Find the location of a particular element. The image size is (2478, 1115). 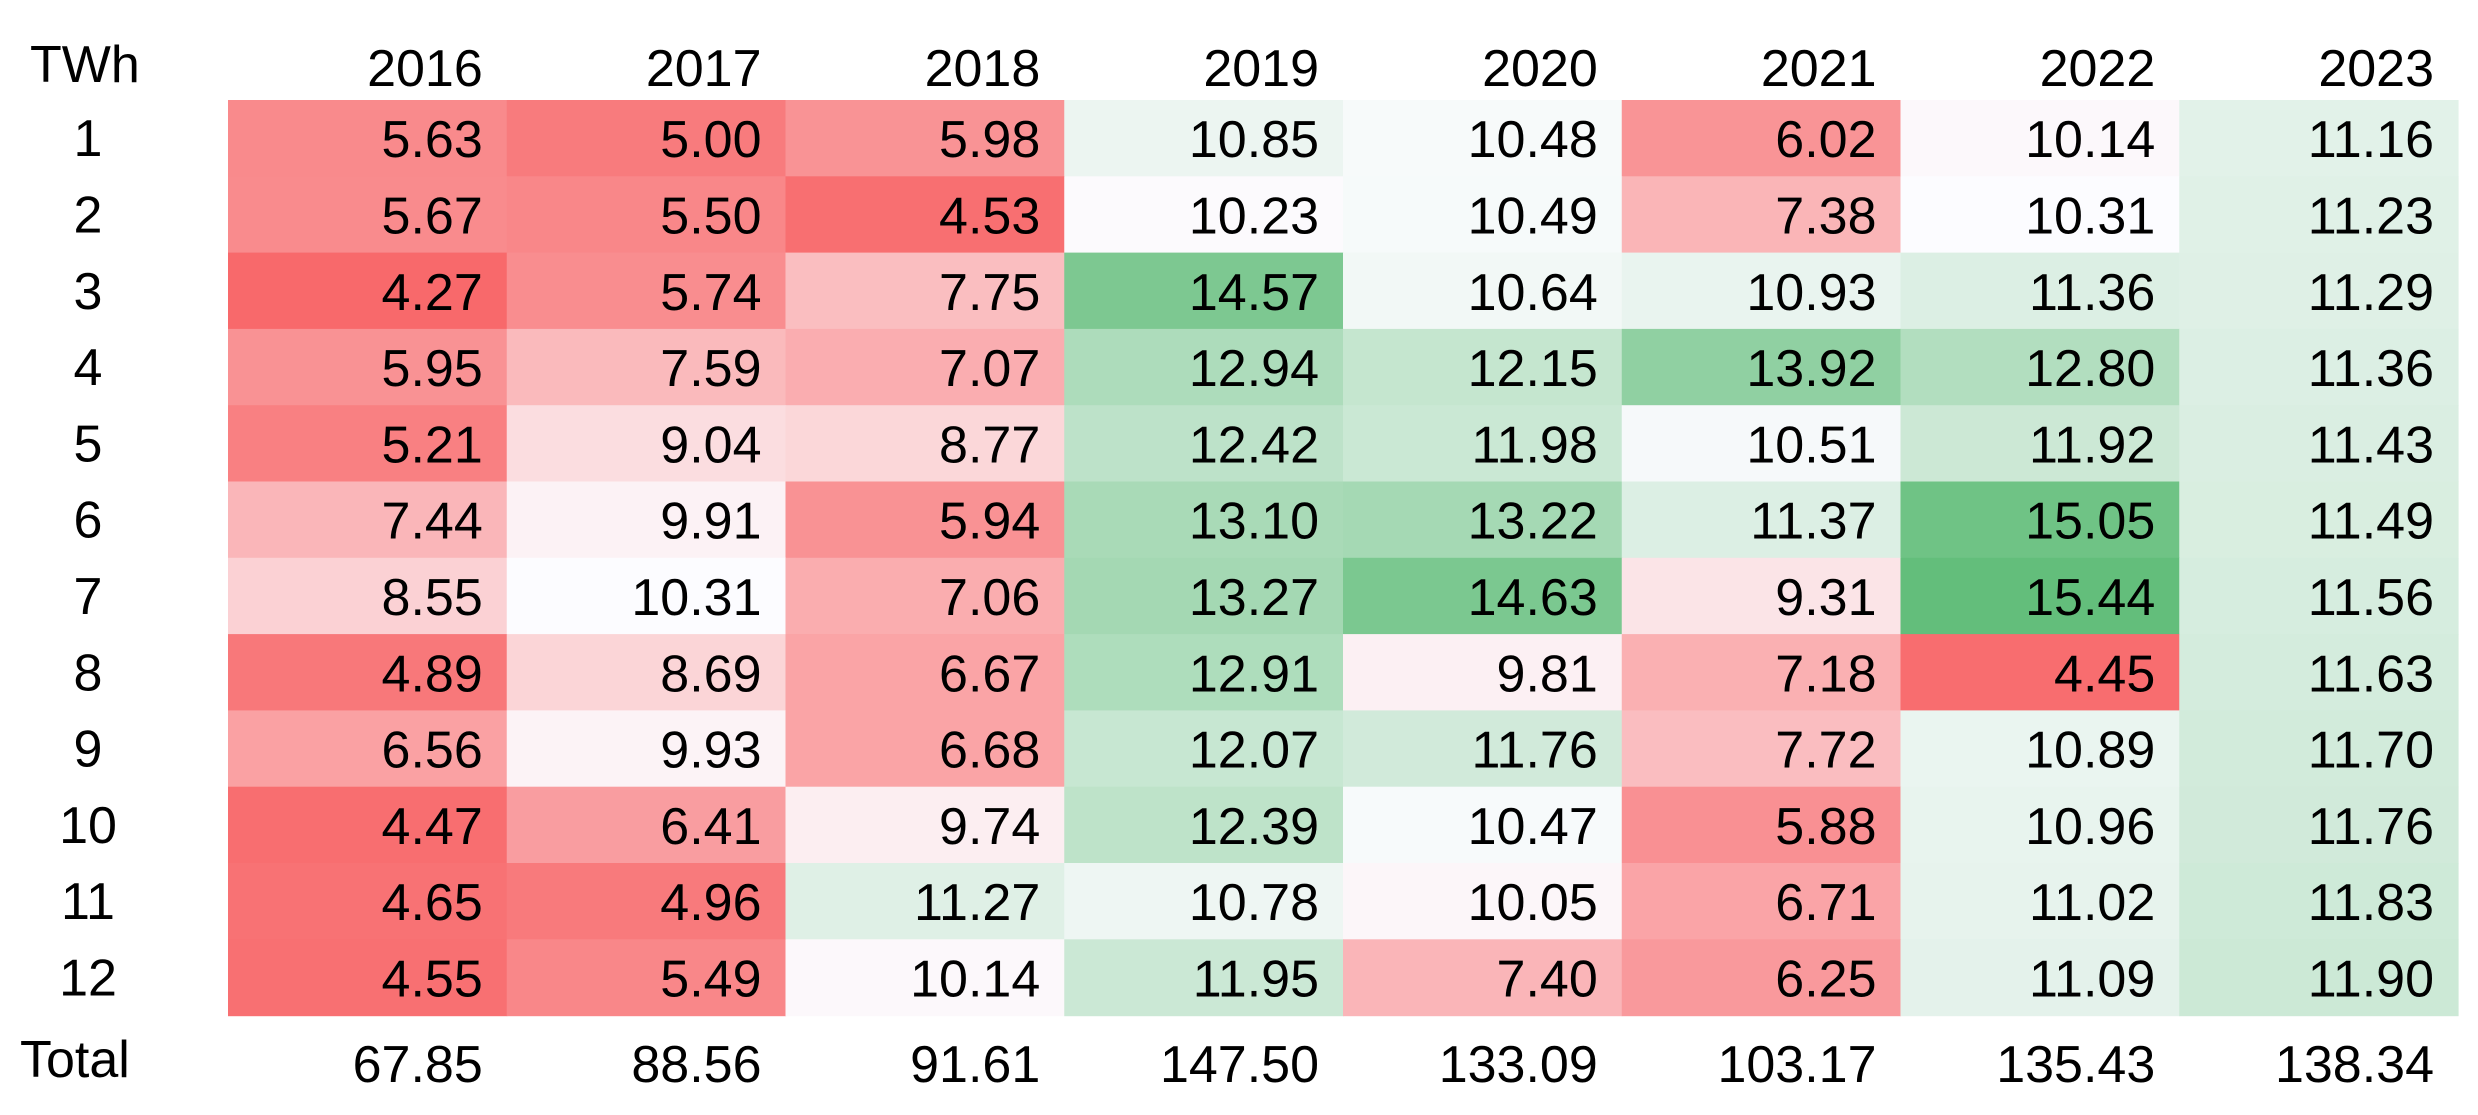

cell-value-label: 4.55 is located at coordinates (432, 979).